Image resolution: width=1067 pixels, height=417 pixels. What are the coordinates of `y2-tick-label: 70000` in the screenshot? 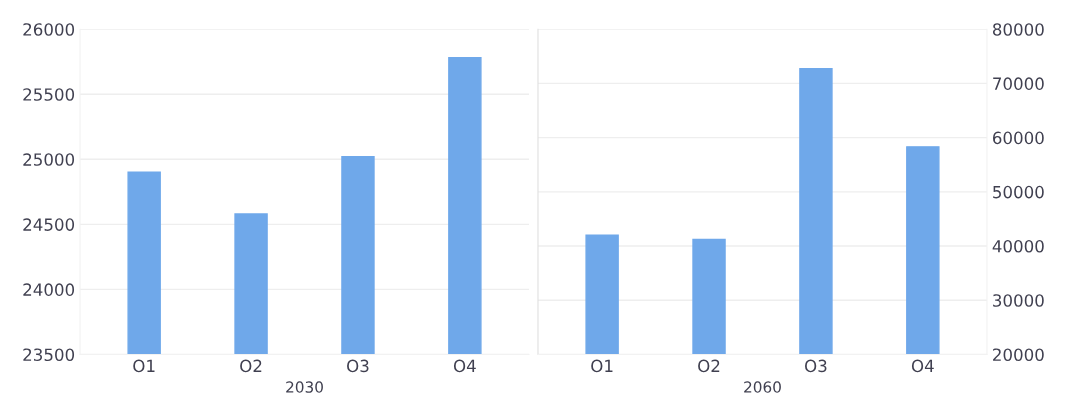 It's located at (1018, 83).